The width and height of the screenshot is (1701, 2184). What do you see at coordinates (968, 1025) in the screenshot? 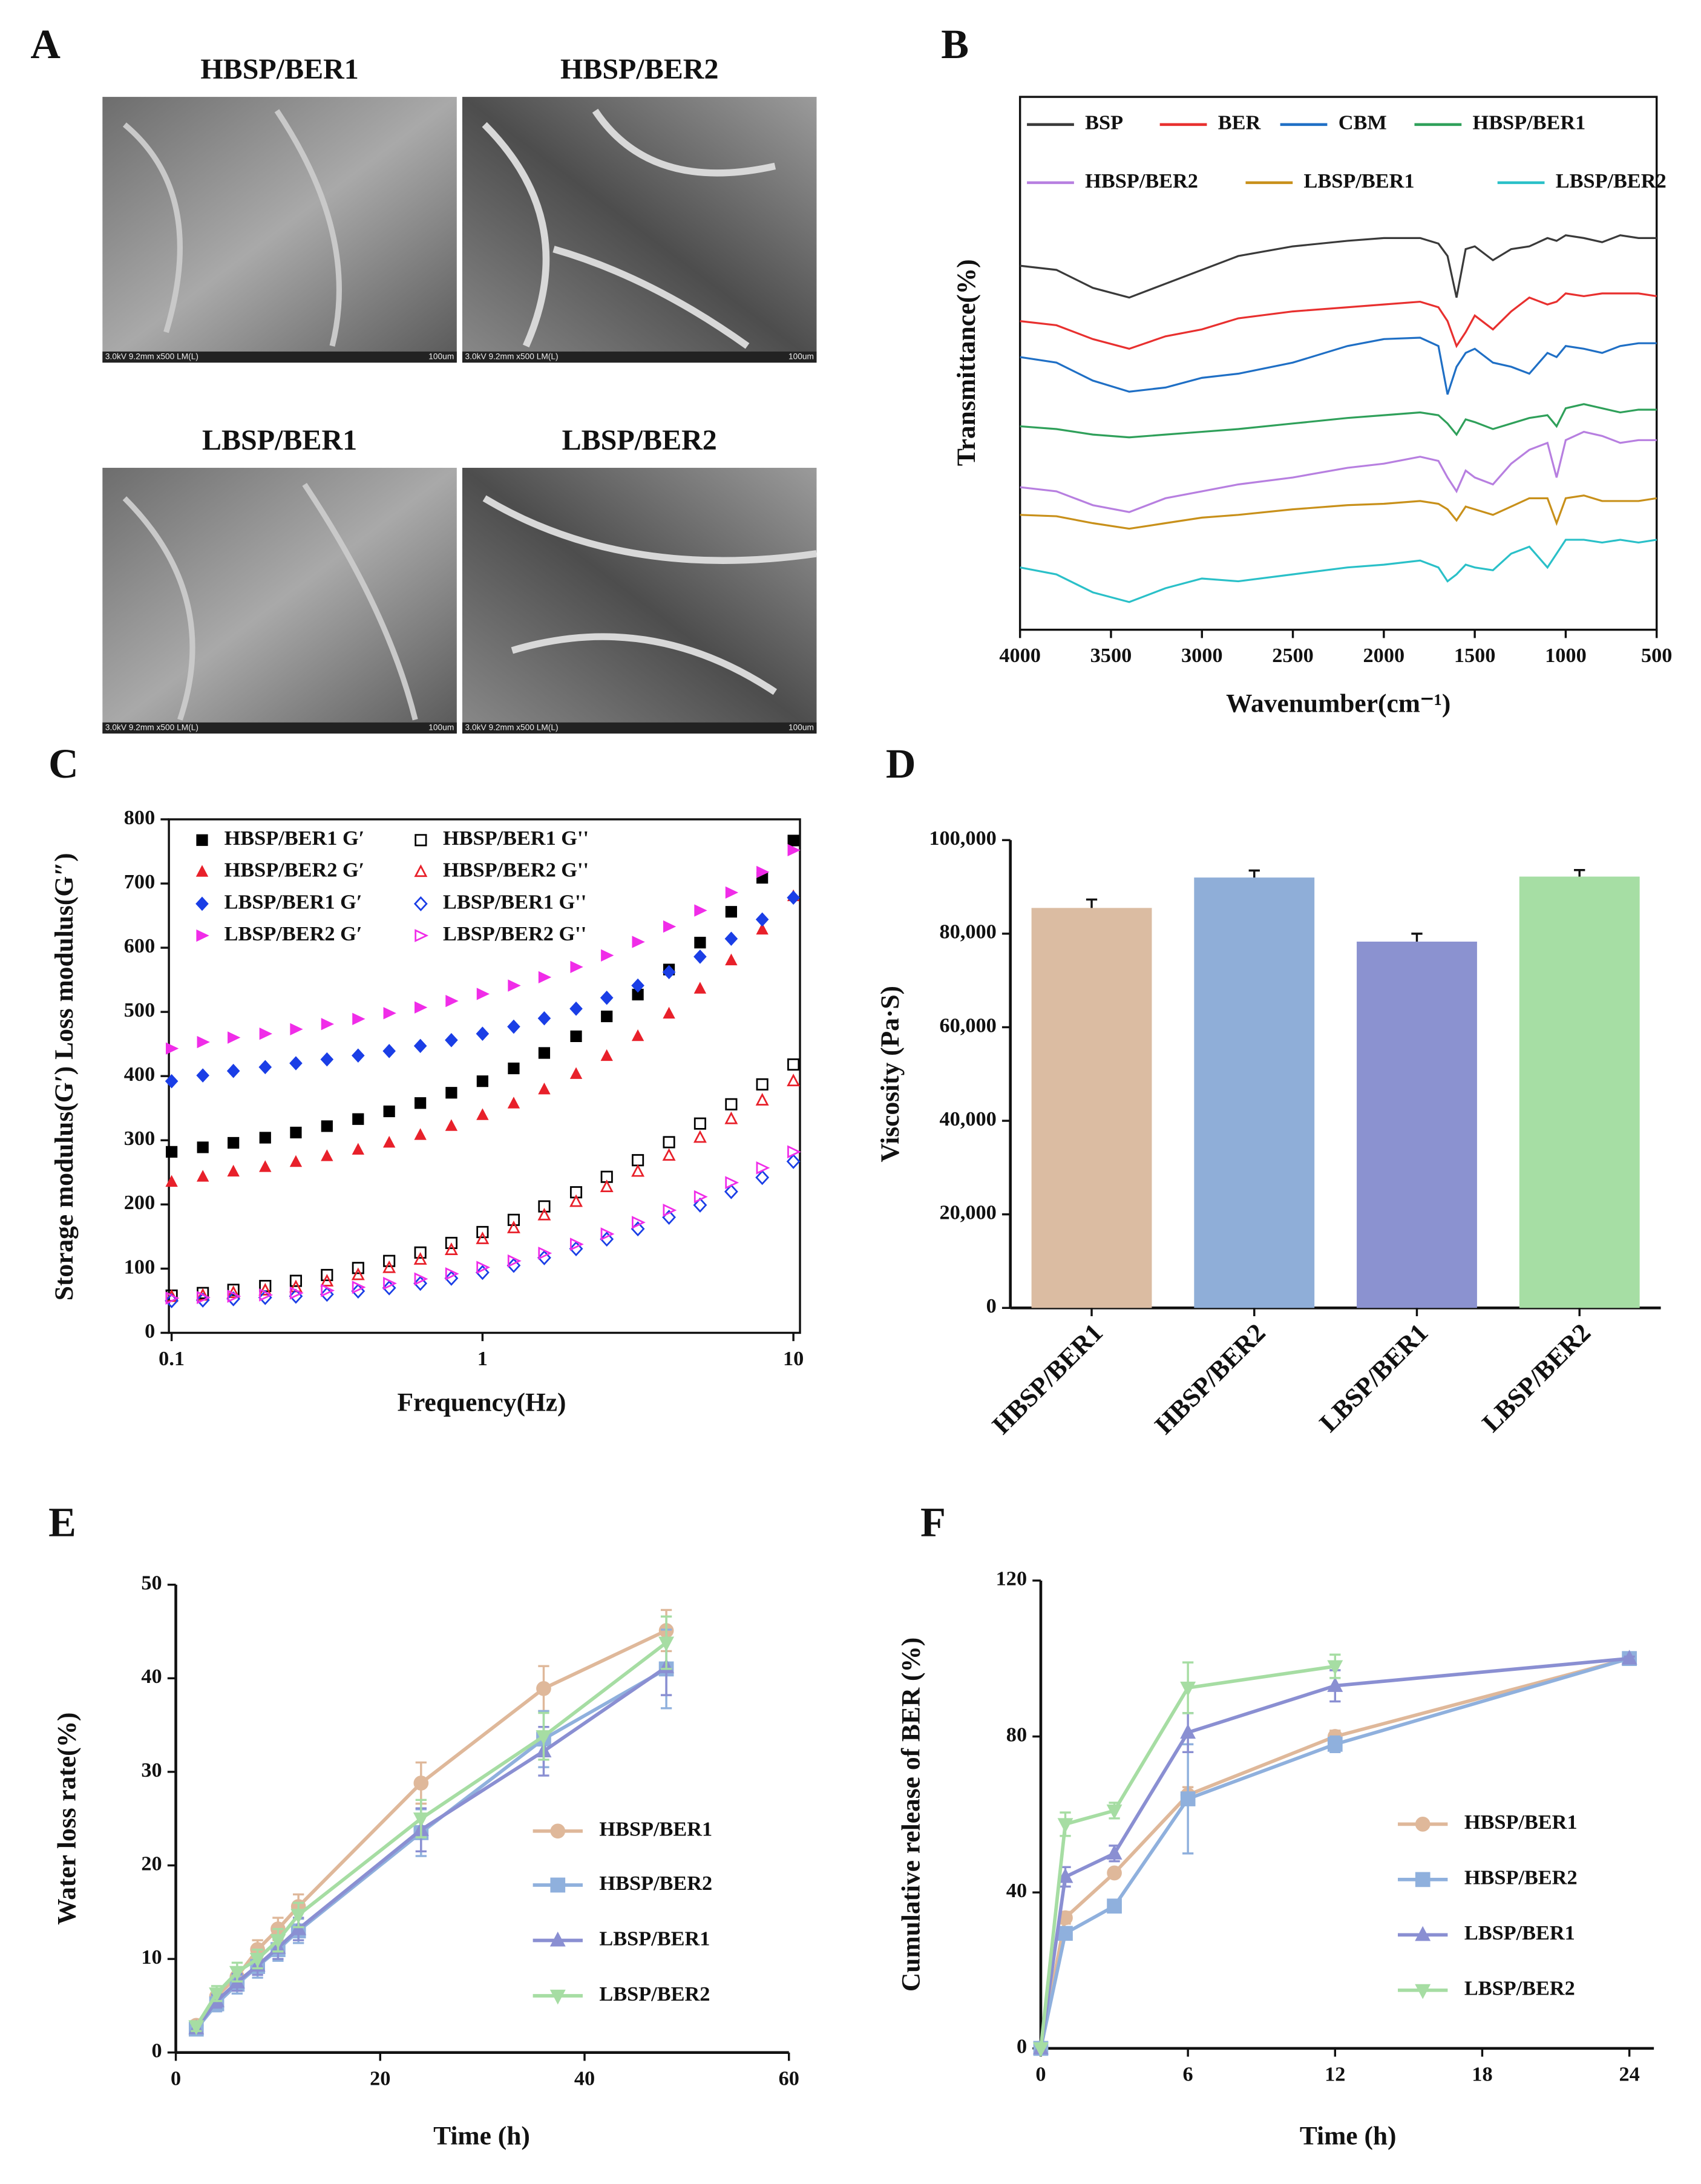
I see `y-tick-label: 60,000` at bounding box center [968, 1025].